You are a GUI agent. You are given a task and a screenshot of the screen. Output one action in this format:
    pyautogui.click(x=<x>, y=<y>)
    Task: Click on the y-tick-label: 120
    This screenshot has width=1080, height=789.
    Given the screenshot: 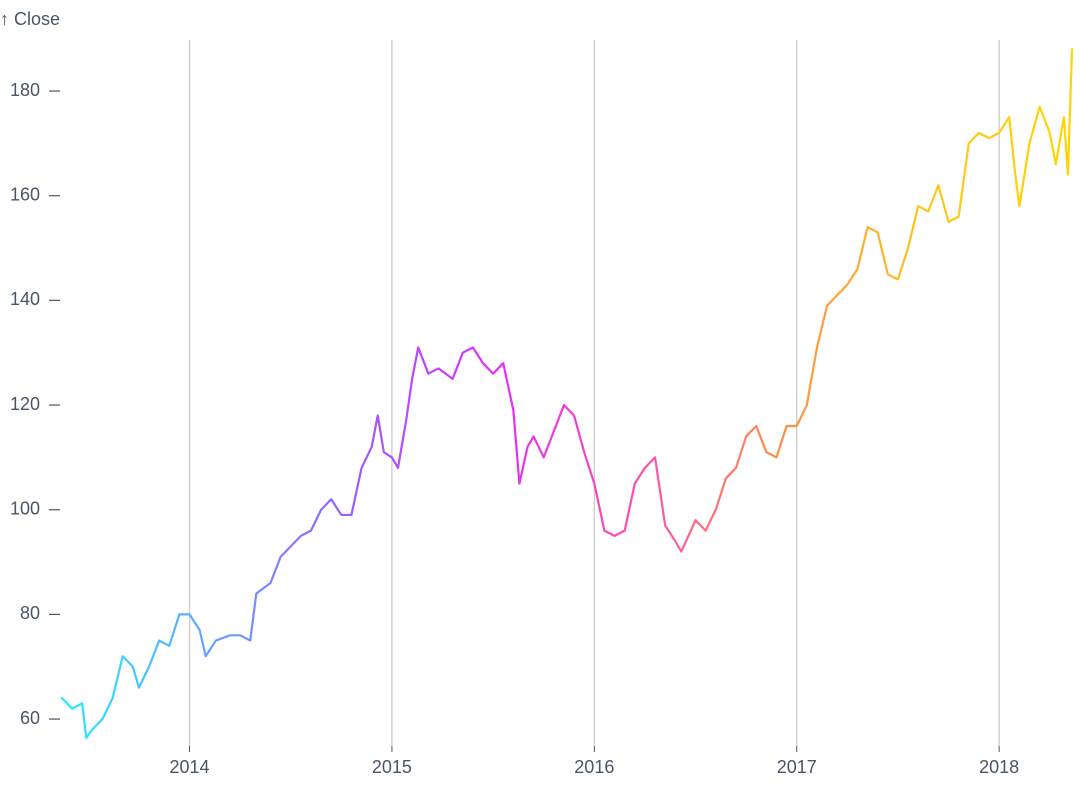 What is the action you would take?
    pyautogui.click(x=25, y=404)
    